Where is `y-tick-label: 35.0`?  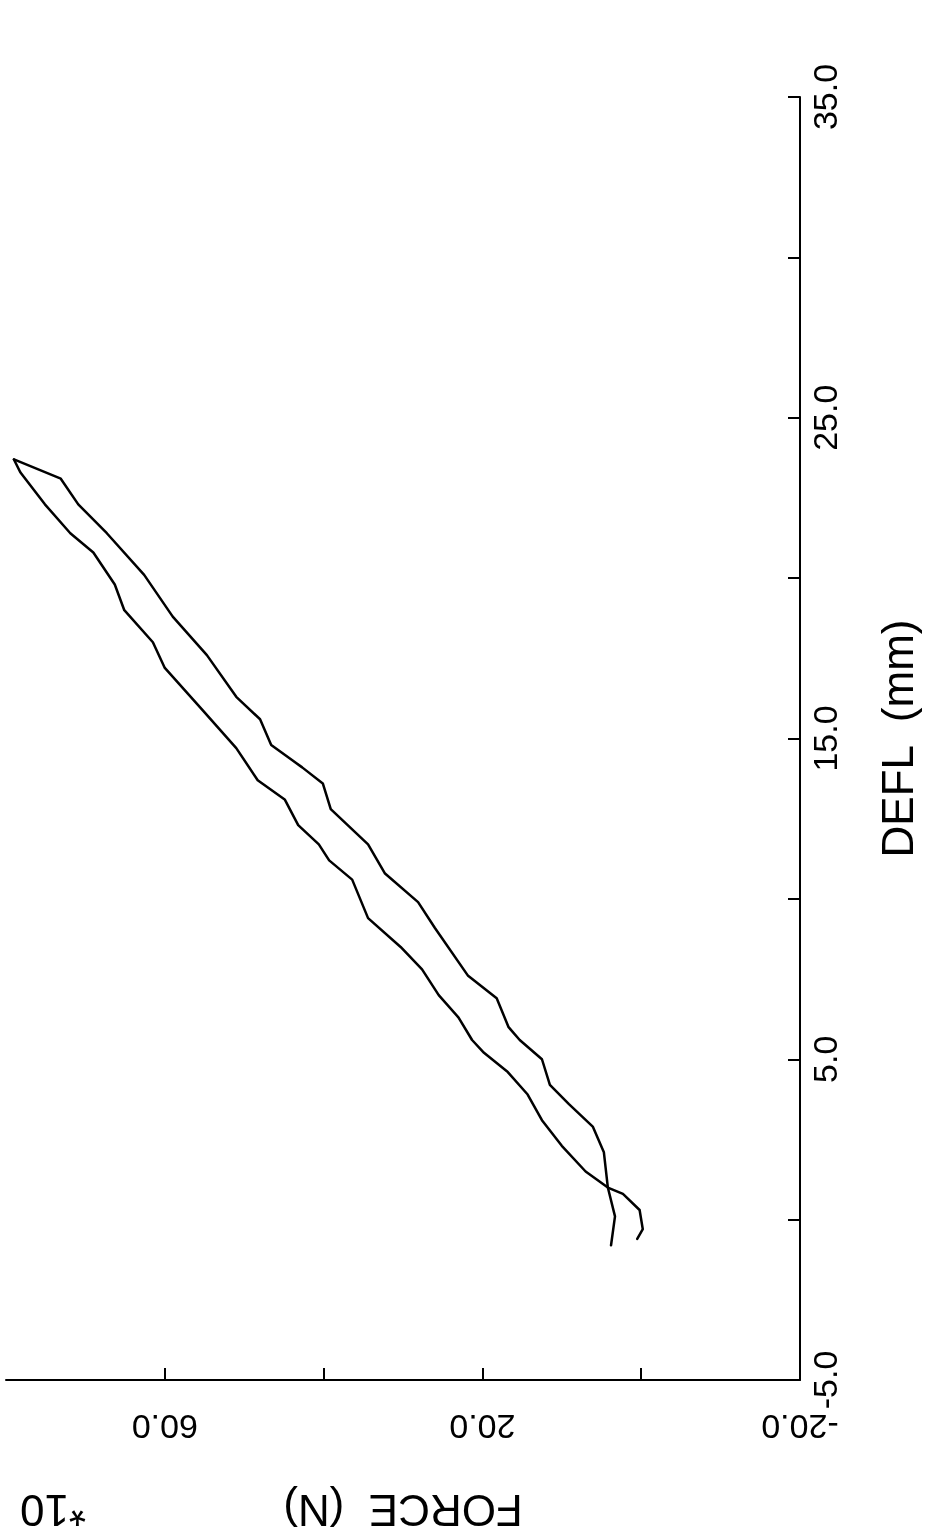 y-tick-label: 35.0 is located at coordinates (825, 97).